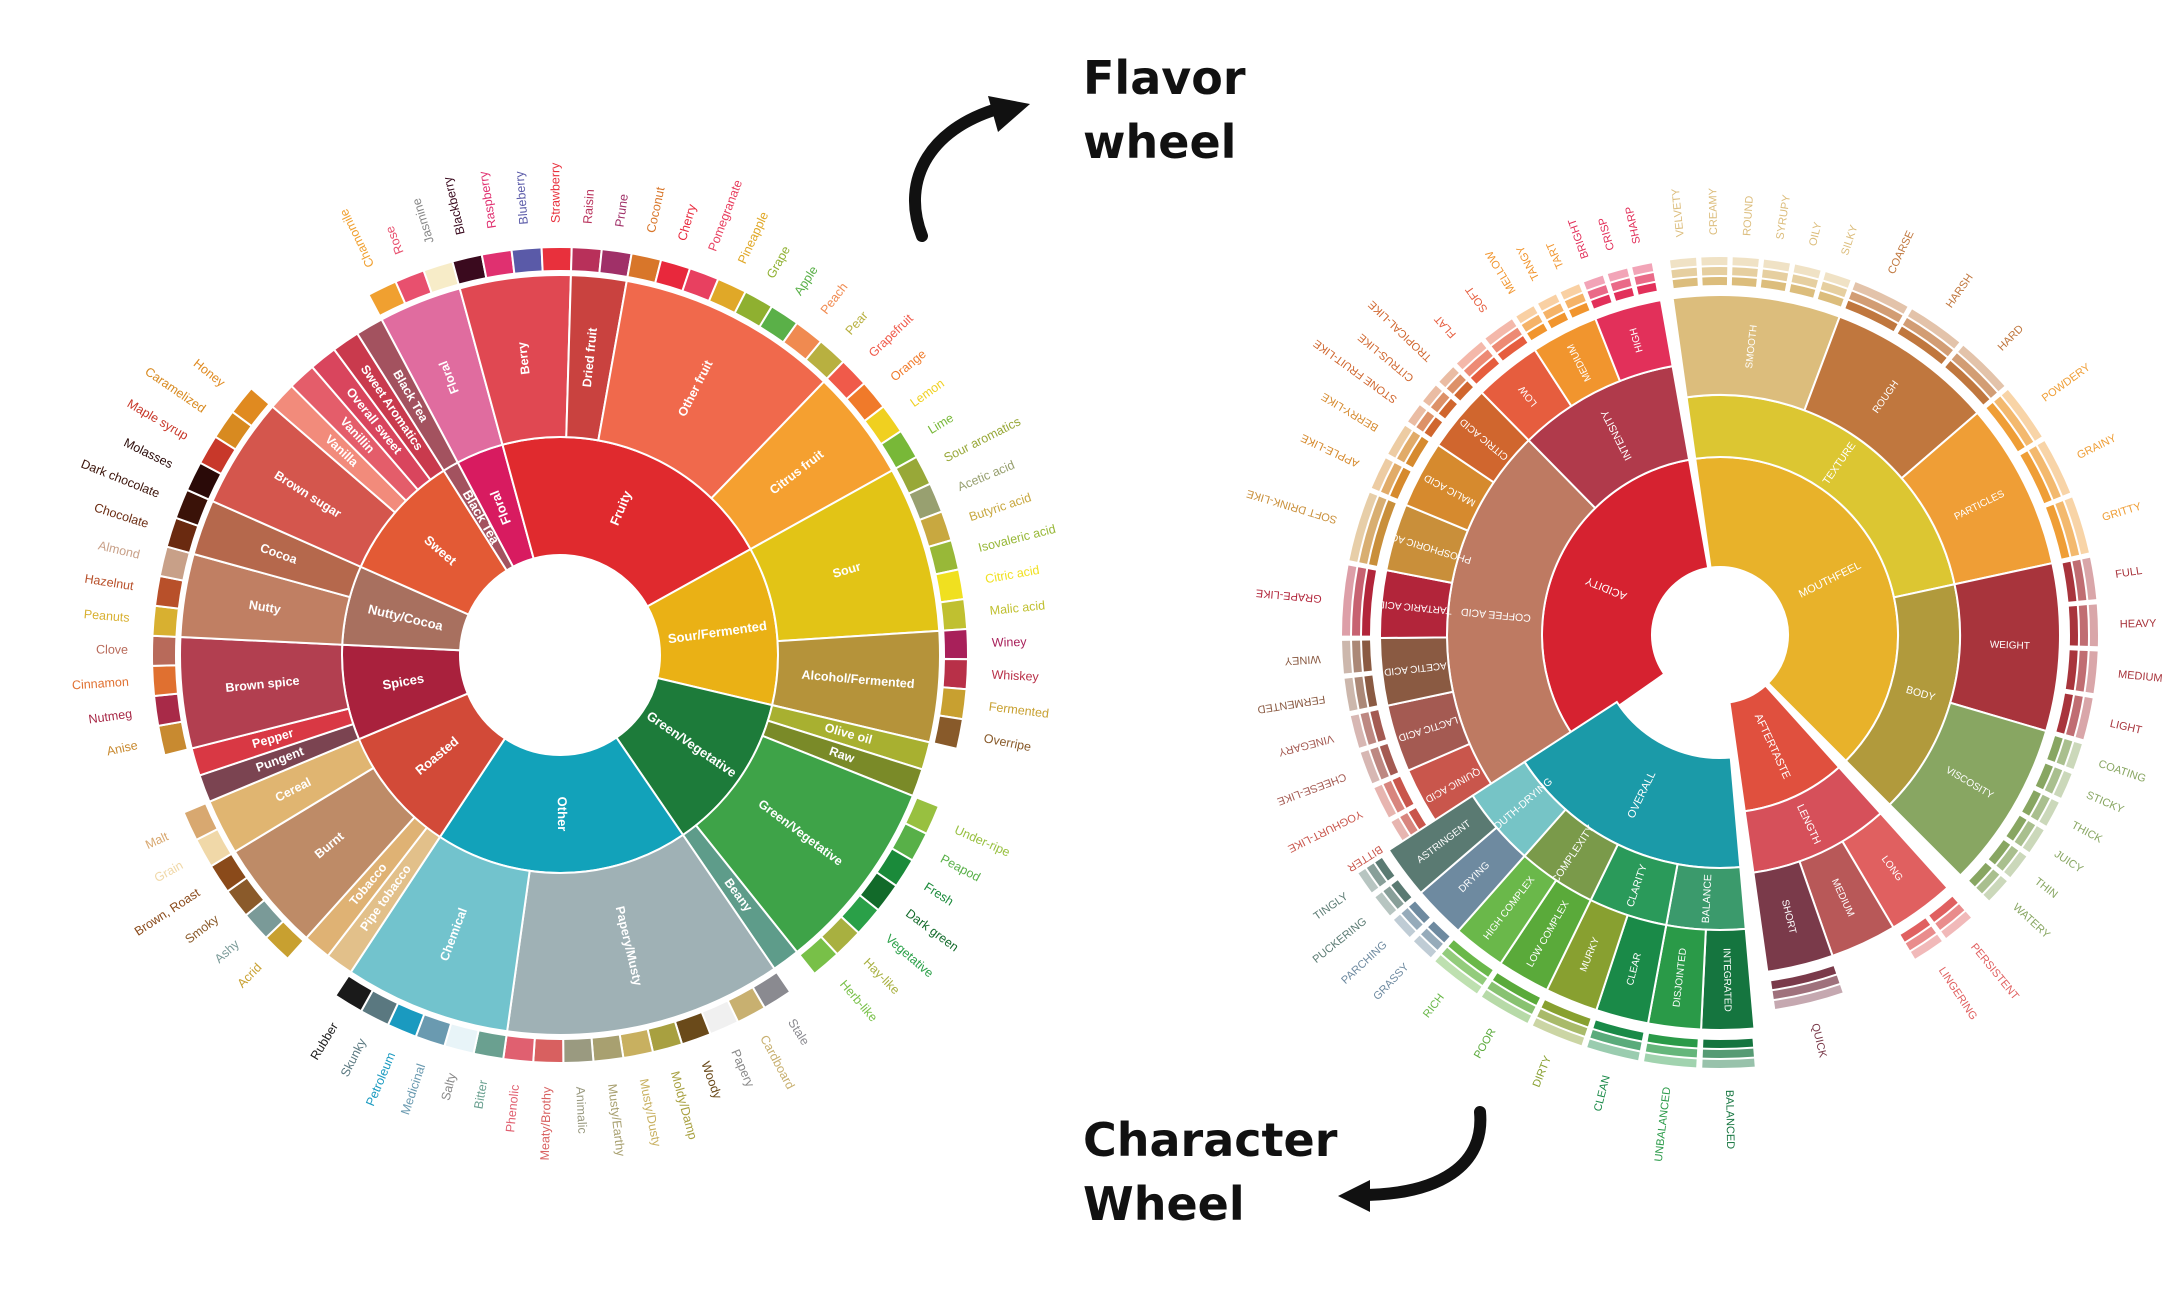 The image size is (2176, 1312). What do you see at coordinates (1729, 1120) in the screenshot?
I see `character-descriptor-balanced: BALANCED` at bounding box center [1729, 1120].